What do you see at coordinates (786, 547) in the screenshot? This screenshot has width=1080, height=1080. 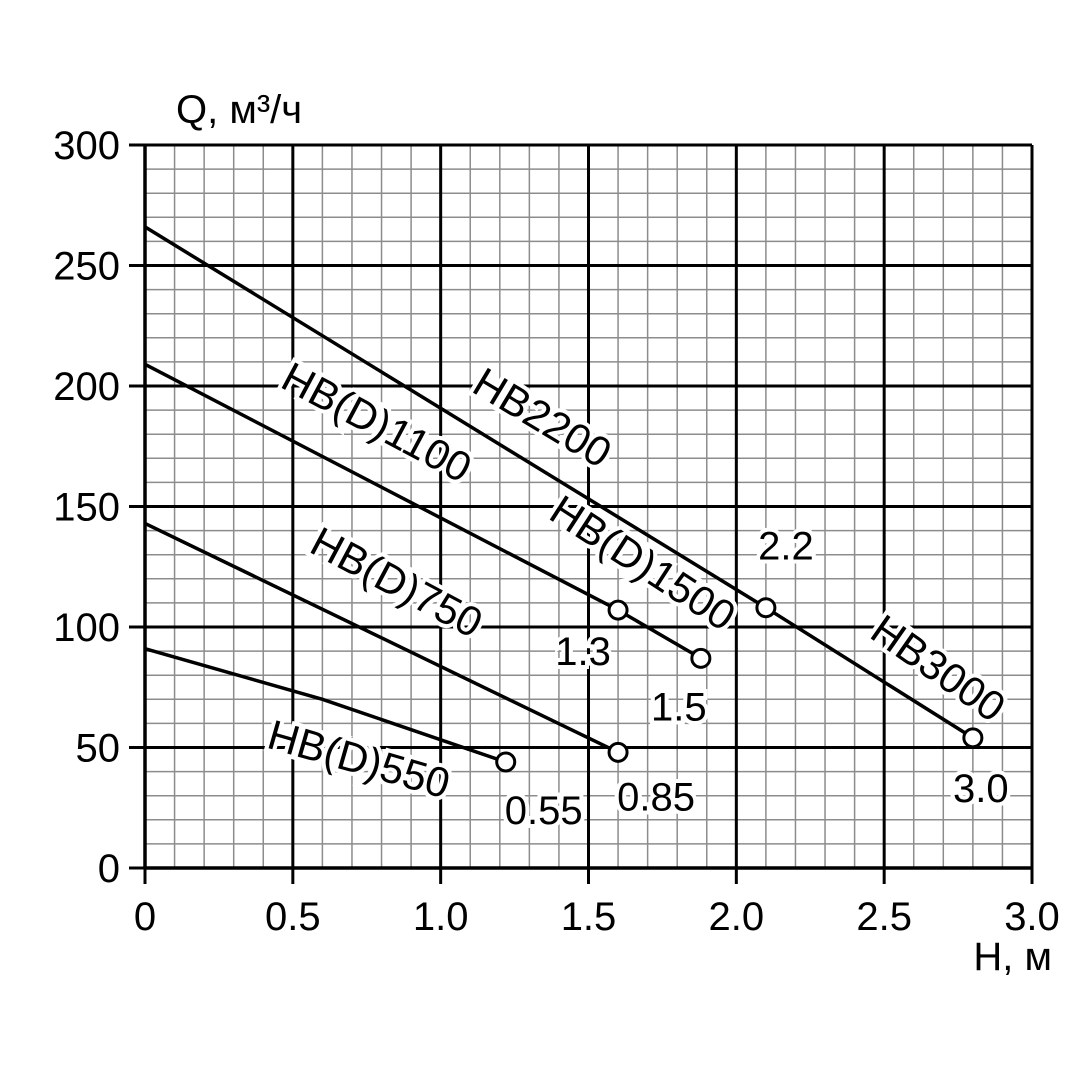 I see `series-end-label: 2.2` at bounding box center [786, 547].